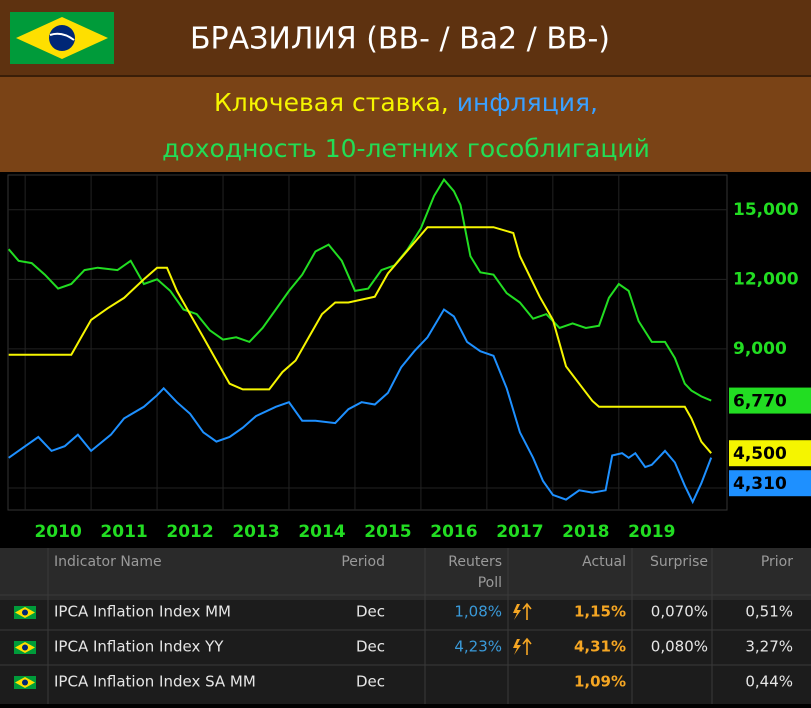 This screenshot has width=811, height=708. Describe the element at coordinates (600, 647) in the screenshot. I see `cell-actual: 4,31%` at that location.